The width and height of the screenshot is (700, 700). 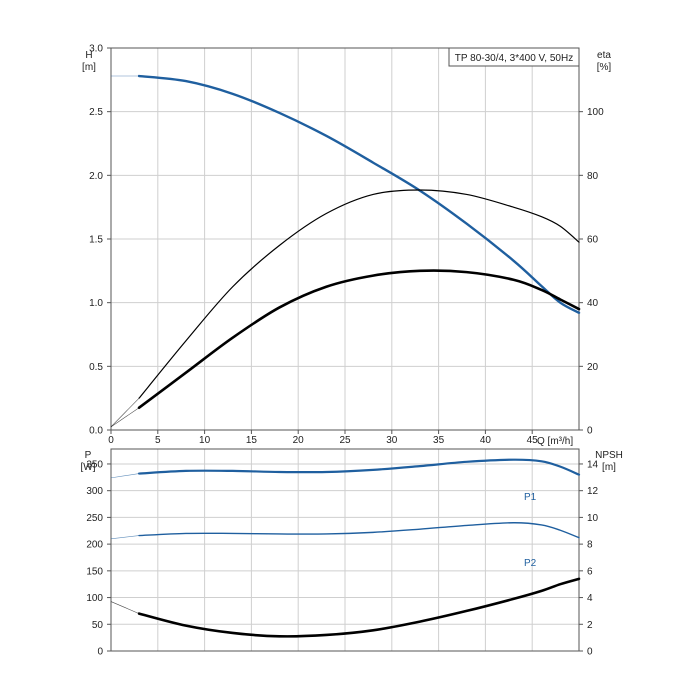 What do you see at coordinates (593, 518) in the screenshot?
I see `y2-tick-label: 10` at bounding box center [593, 518].